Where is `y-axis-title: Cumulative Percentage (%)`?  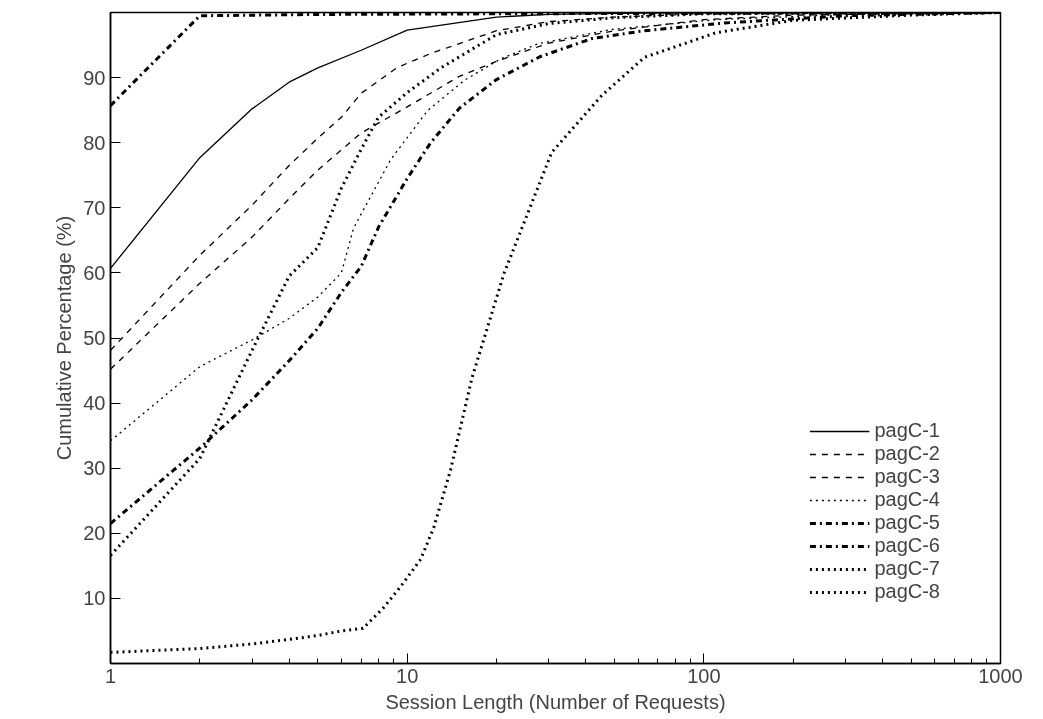 y-axis-title: Cumulative Percentage (%) is located at coordinates (64, 338).